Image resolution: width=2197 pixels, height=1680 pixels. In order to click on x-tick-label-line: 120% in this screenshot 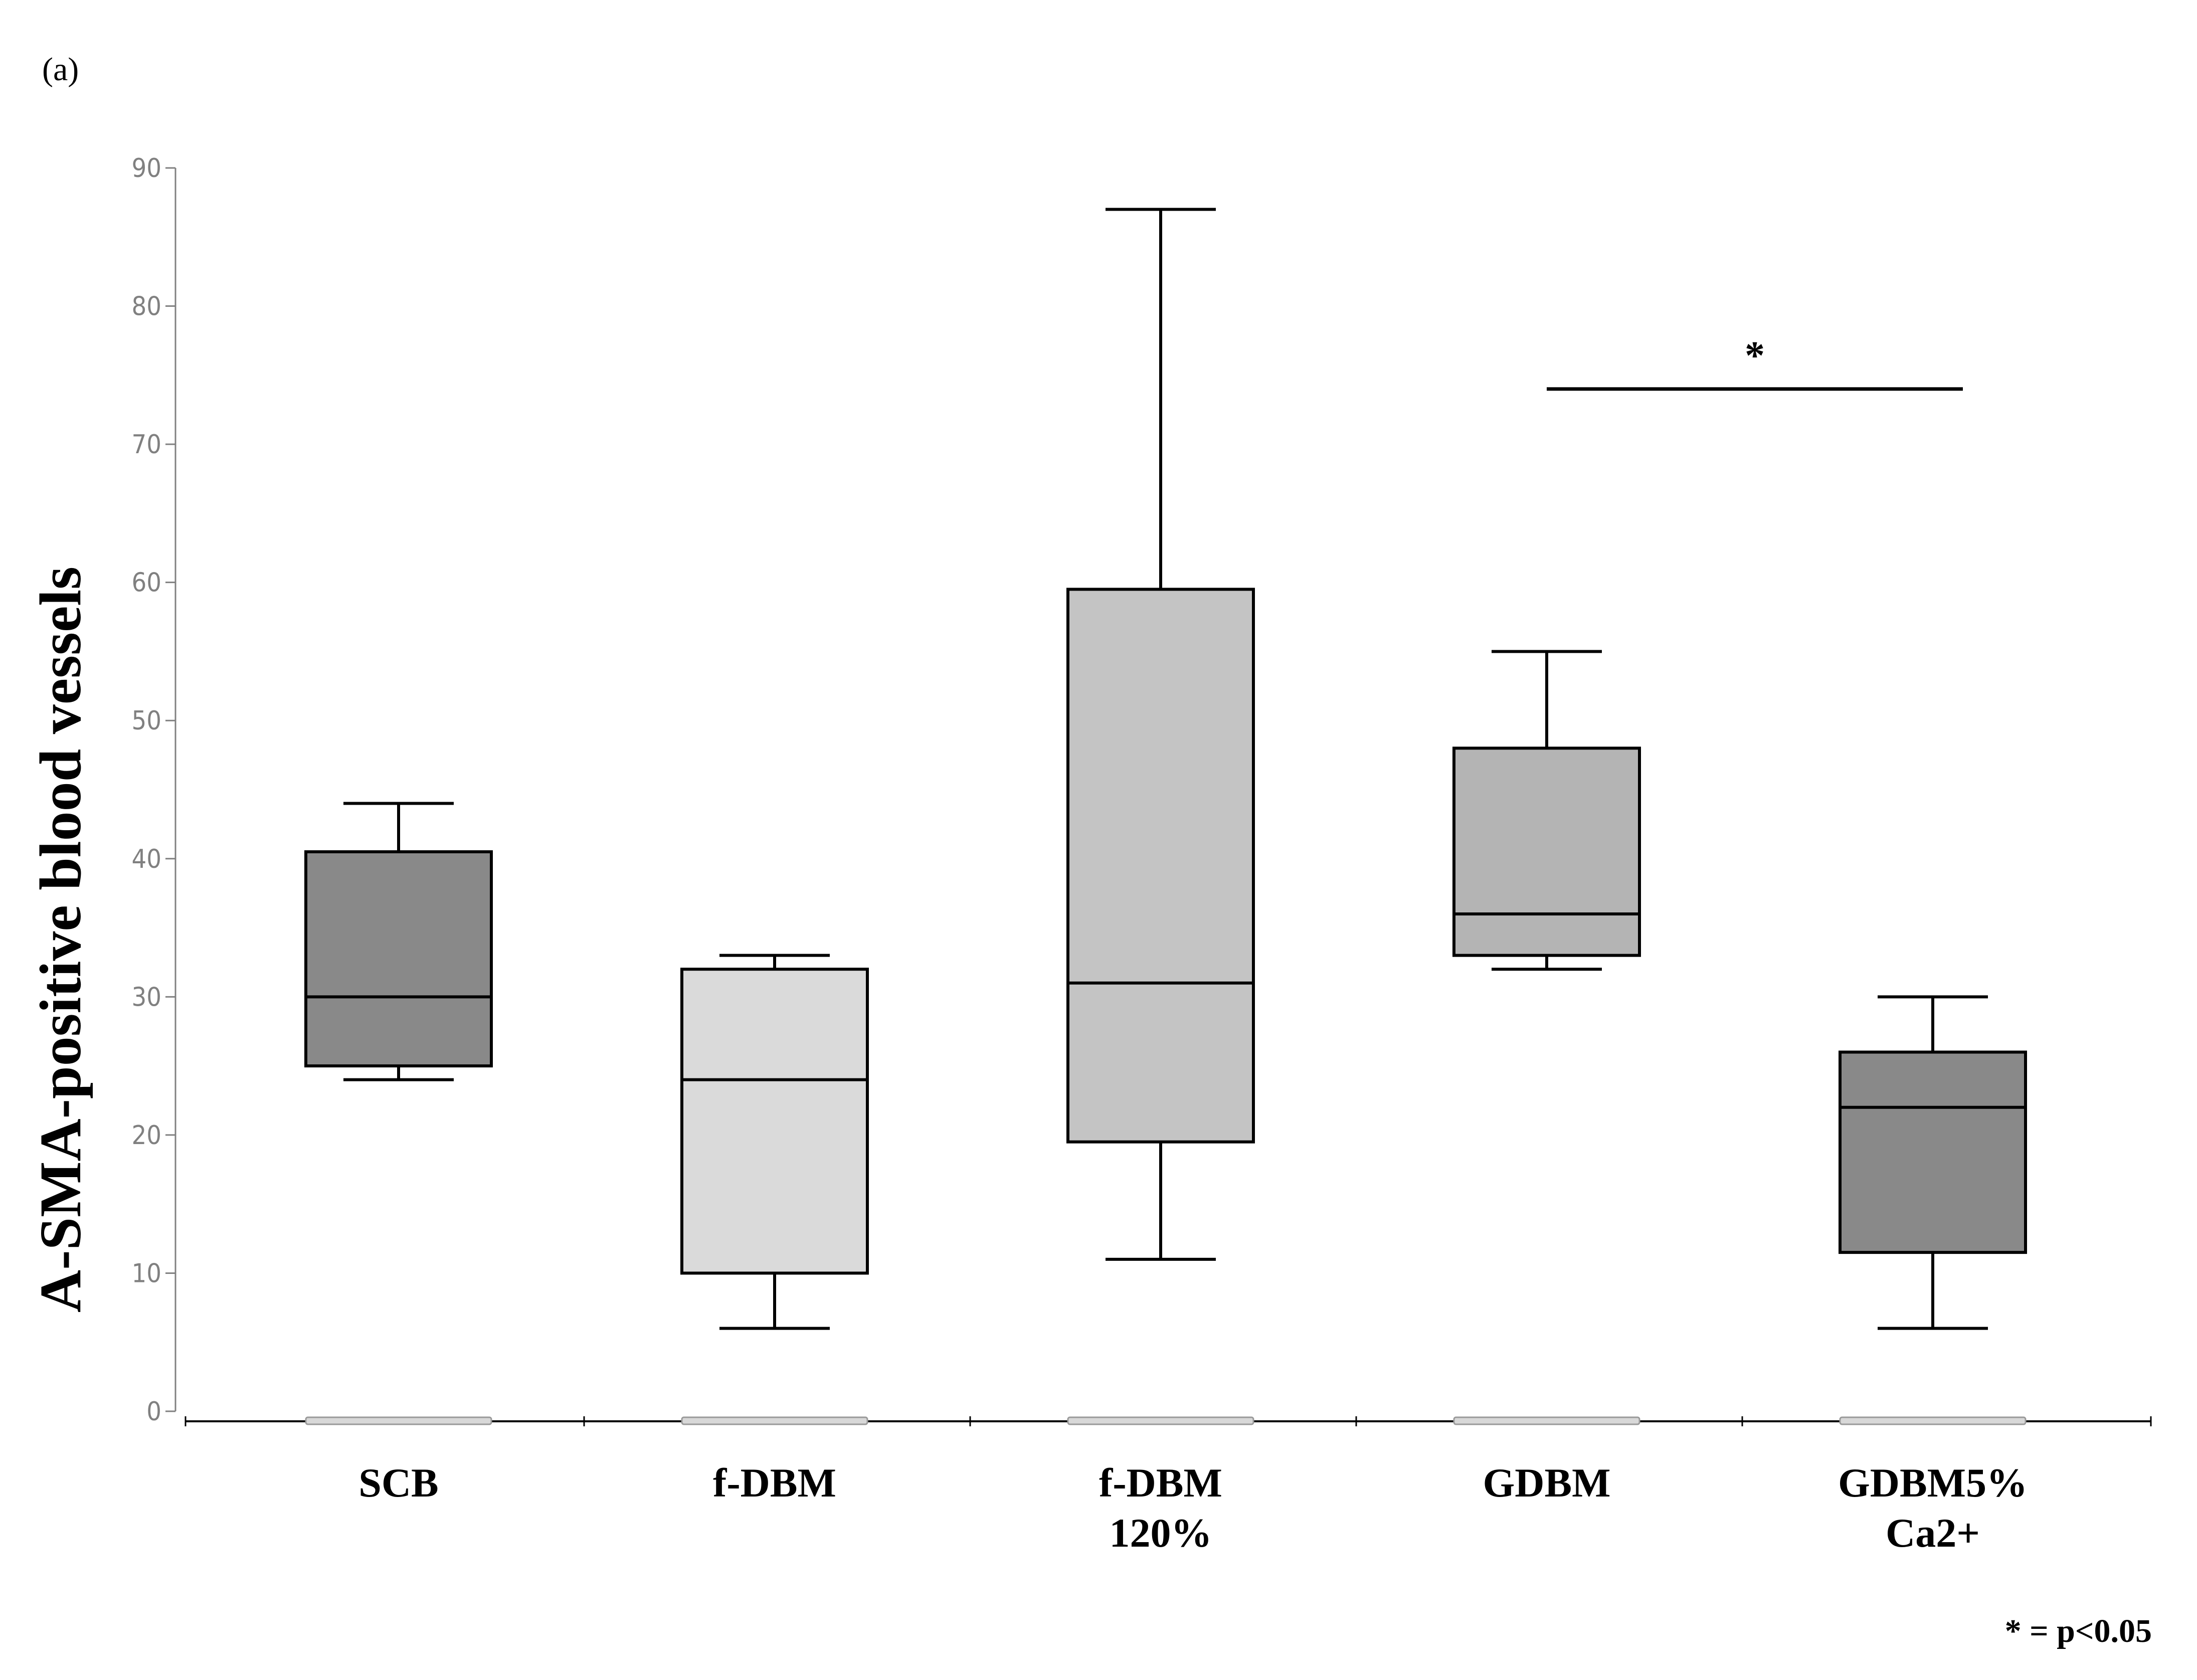, I will do `click(1161, 1533)`.